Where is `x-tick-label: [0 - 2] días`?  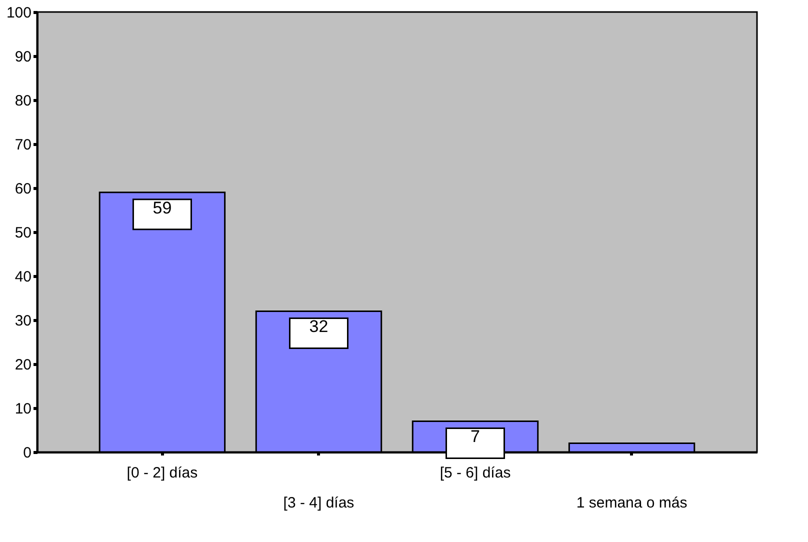
x-tick-label: [0 - 2] días is located at coordinates (162, 473).